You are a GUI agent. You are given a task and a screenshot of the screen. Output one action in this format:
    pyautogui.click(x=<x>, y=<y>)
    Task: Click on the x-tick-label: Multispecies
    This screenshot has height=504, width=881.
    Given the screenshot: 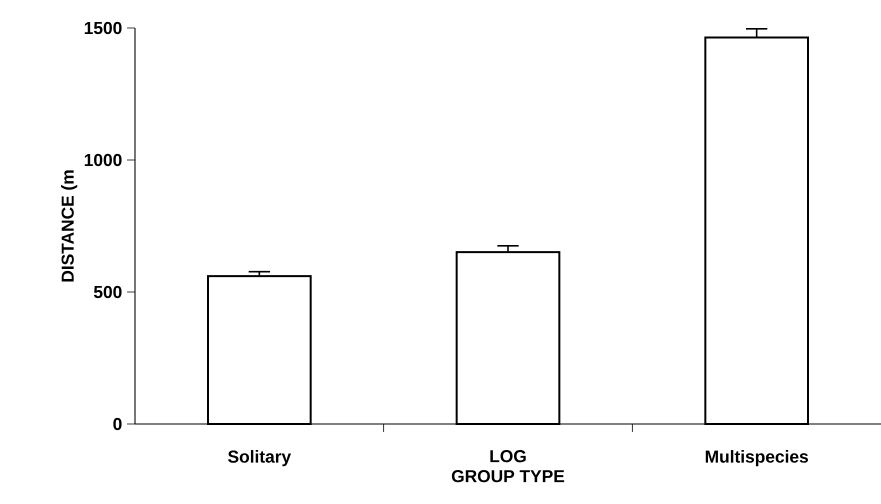 What is the action you would take?
    pyautogui.click(x=757, y=458)
    